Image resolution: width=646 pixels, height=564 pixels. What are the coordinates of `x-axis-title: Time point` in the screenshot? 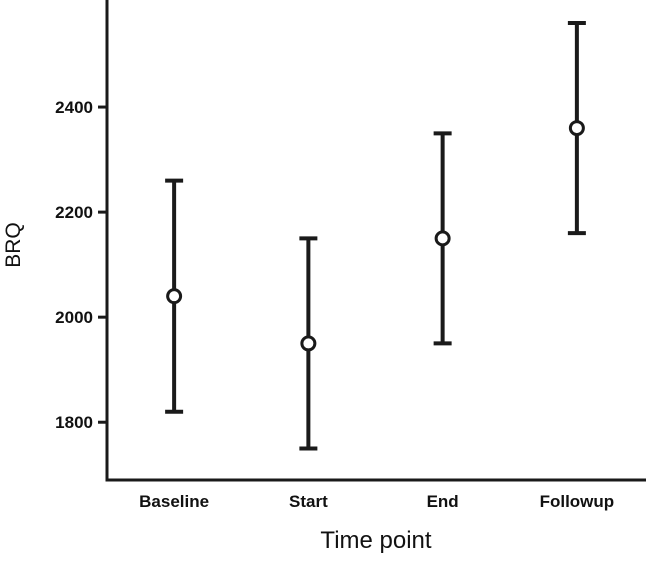 It's located at (375, 540).